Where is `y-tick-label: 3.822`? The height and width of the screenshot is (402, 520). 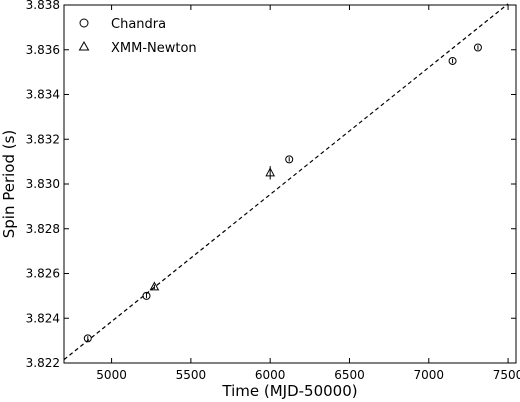
y-tick-label: 3.822 is located at coordinates (43, 363).